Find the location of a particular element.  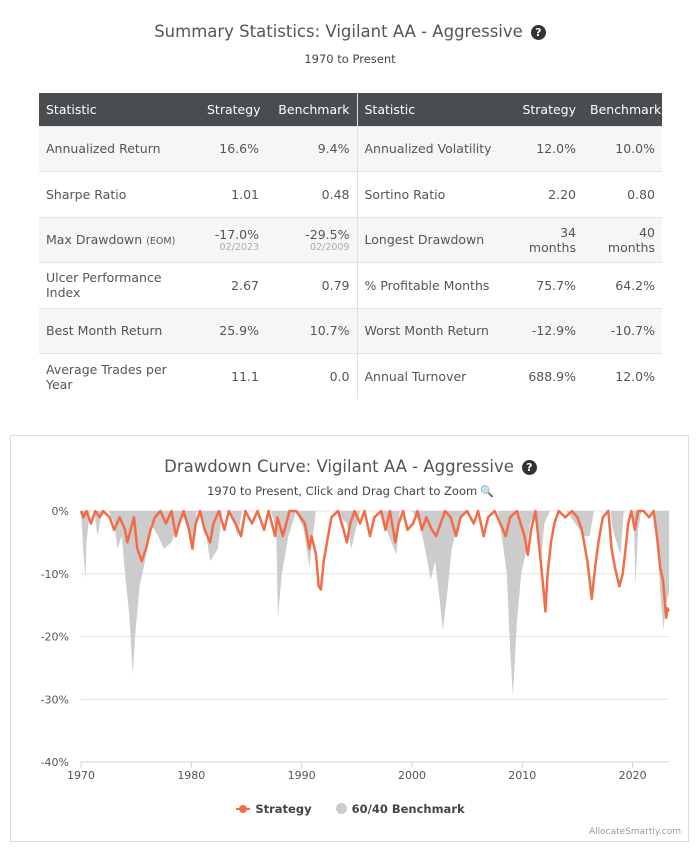

strategy-value: 25.9% is located at coordinates (233, 330).